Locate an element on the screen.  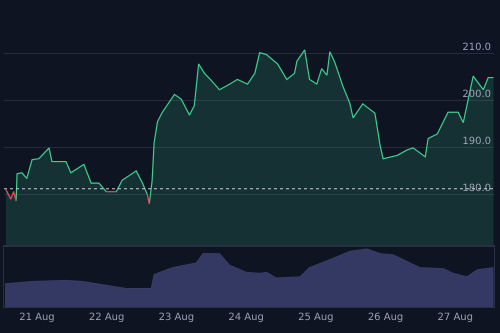
x-tick-label: 23 Aug is located at coordinates (176, 317).